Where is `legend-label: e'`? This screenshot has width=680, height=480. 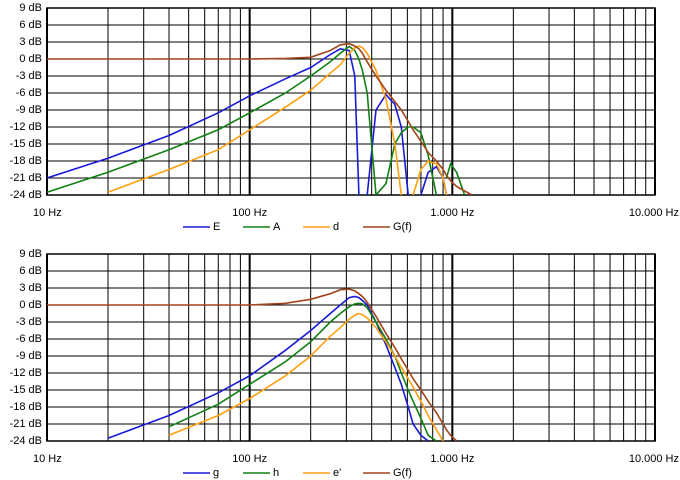 legend-label: e' is located at coordinates (337, 473).